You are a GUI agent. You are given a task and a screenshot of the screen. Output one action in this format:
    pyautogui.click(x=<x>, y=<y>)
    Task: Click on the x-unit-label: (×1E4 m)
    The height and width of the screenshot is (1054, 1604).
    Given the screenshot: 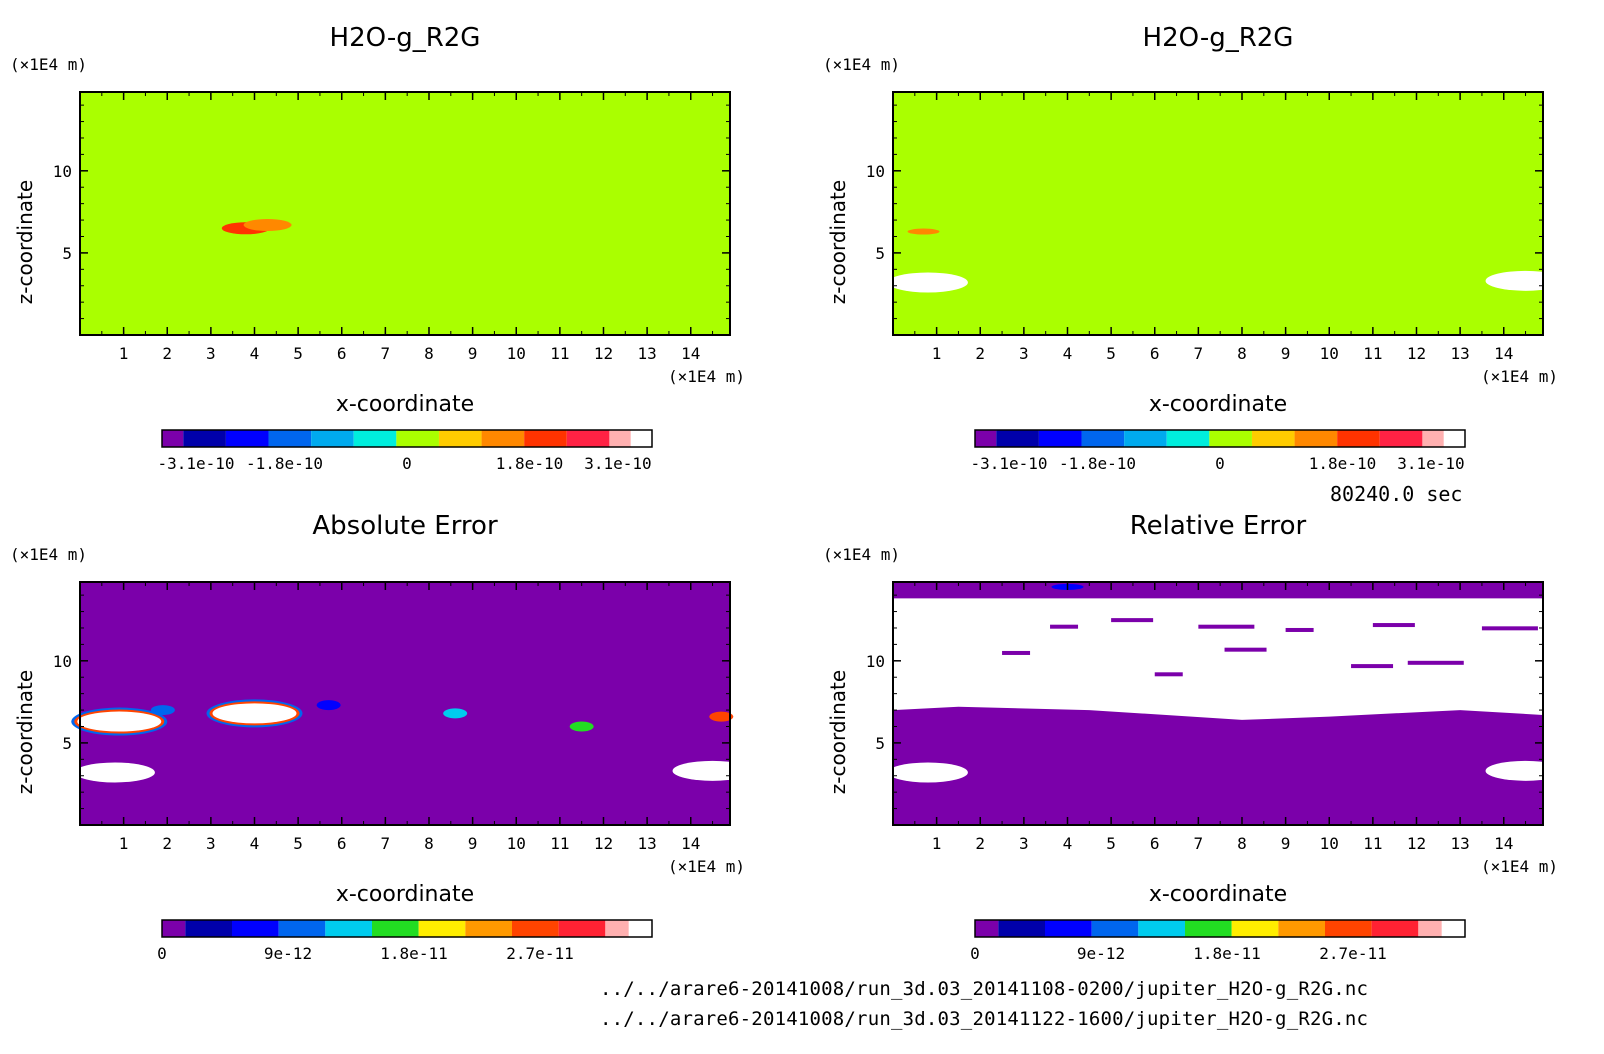 What is the action you would take?
    pyautogui.click(x=1519, y=866)
    